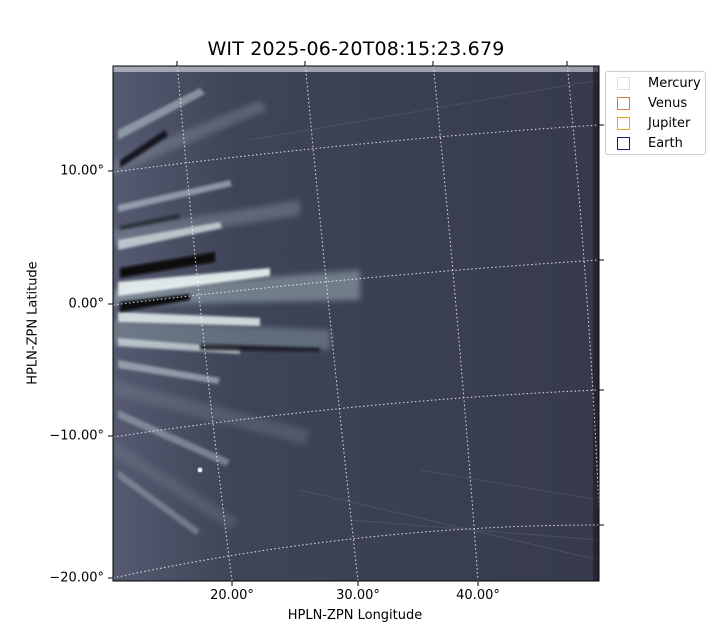 The height and width of the screenshot is (640, 720). I want to click on legend-item: Mercury, so click(659, 83).